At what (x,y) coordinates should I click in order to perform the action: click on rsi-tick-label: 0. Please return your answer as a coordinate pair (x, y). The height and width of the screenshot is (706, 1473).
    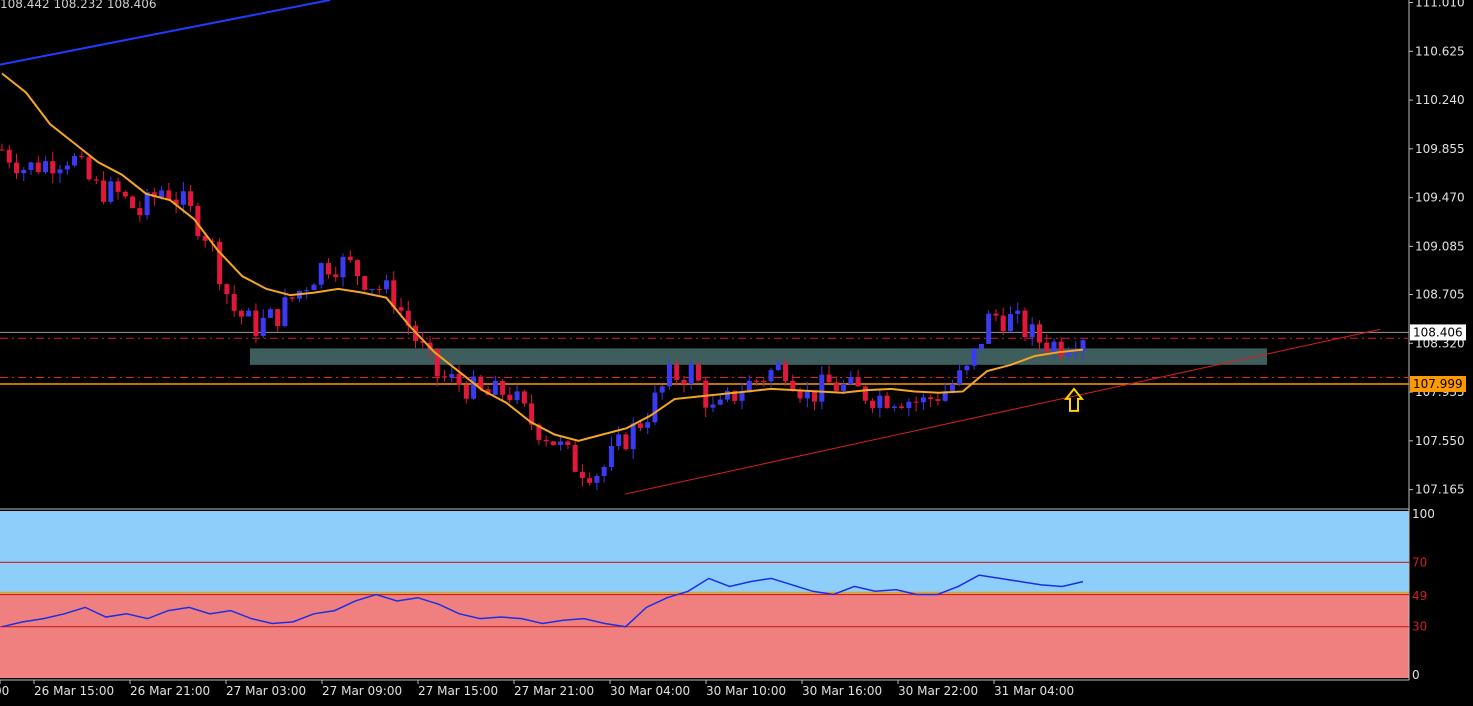
    Looking at the image, I should click on (1416, 675).